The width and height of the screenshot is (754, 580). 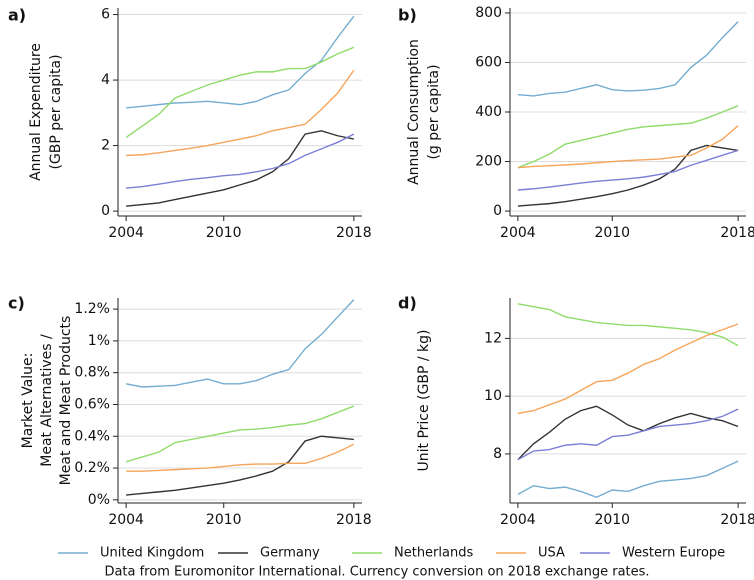 What do you see at coordinates (424, 401) in the screenshot?
I see `y-axis-label: Unit Price (GBP / kg)` at bounding box center [424, 401].